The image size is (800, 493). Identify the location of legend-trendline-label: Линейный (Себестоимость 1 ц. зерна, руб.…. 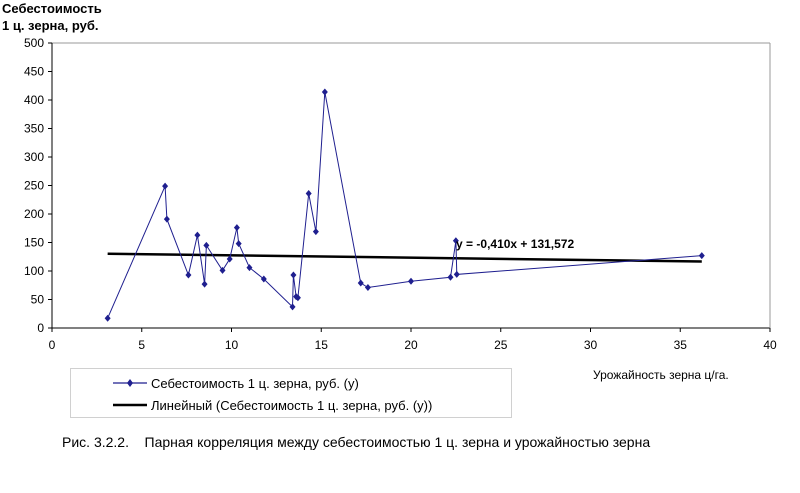
(292, 405).